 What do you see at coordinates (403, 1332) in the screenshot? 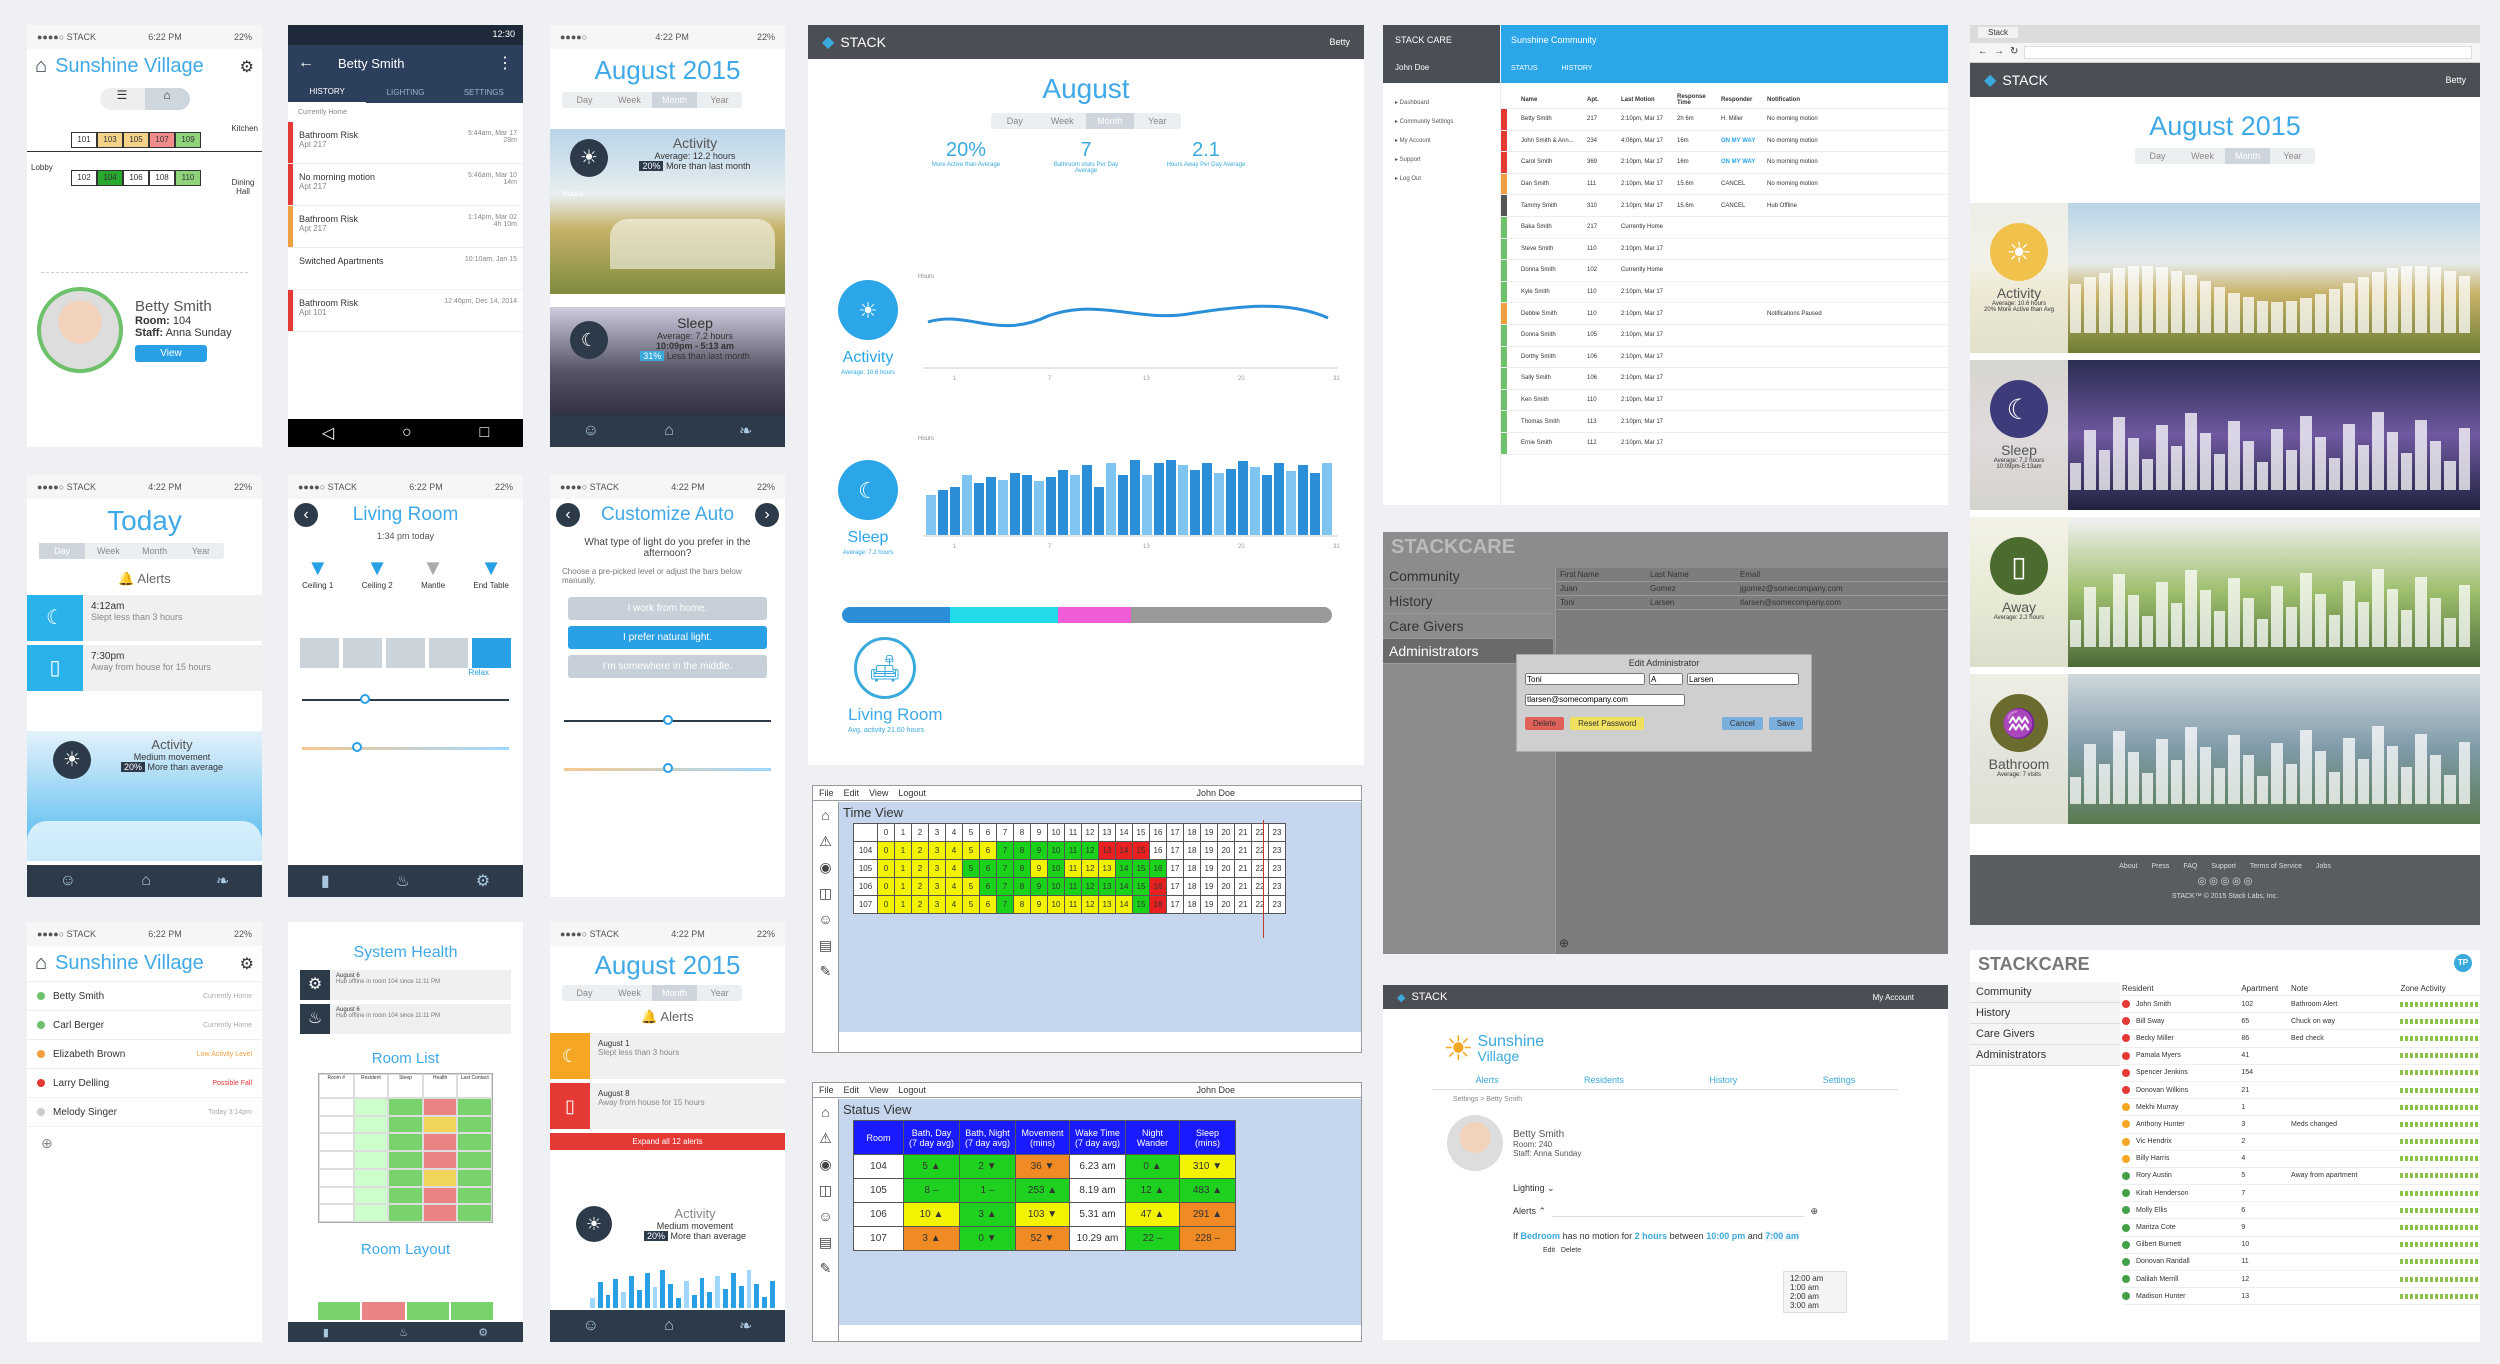
I see `bulb-tab-icon: ♨` at bounding box center [403, 1332].